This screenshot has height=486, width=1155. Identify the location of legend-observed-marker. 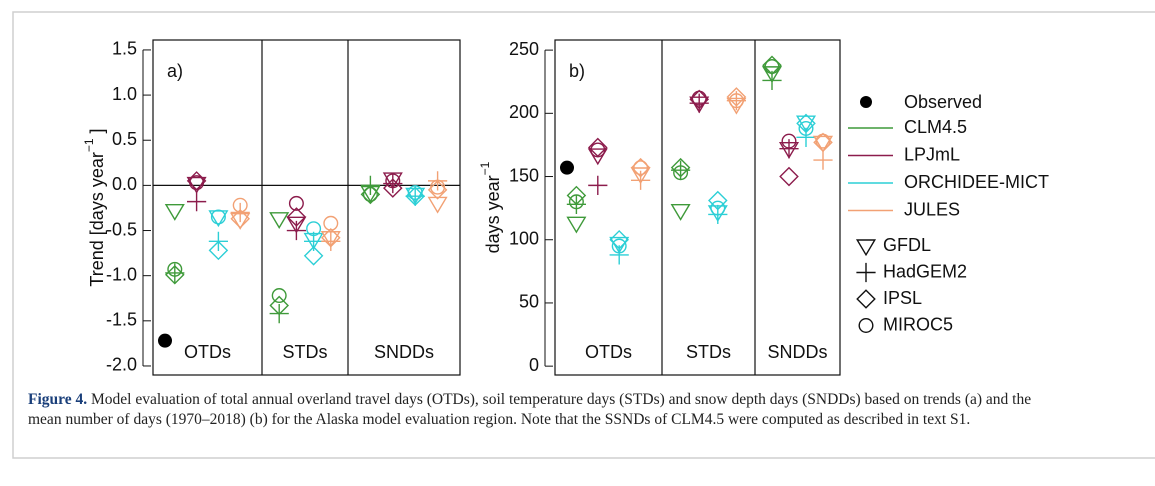
(866, 102).